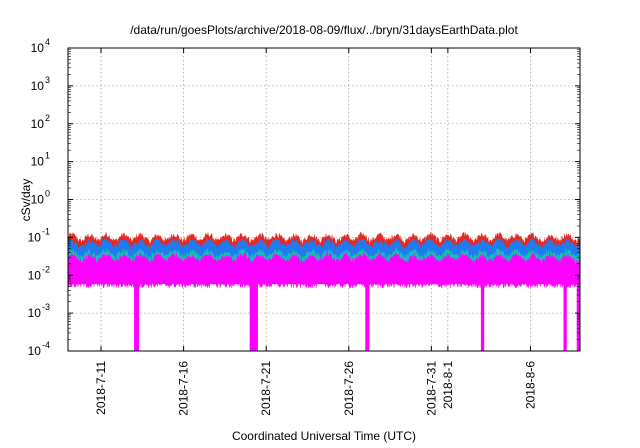  What do you see at coordinates (39, 273) in the screenshot?
I see `y-tick-label: 10⁻²` at bounding box center [39, 273].